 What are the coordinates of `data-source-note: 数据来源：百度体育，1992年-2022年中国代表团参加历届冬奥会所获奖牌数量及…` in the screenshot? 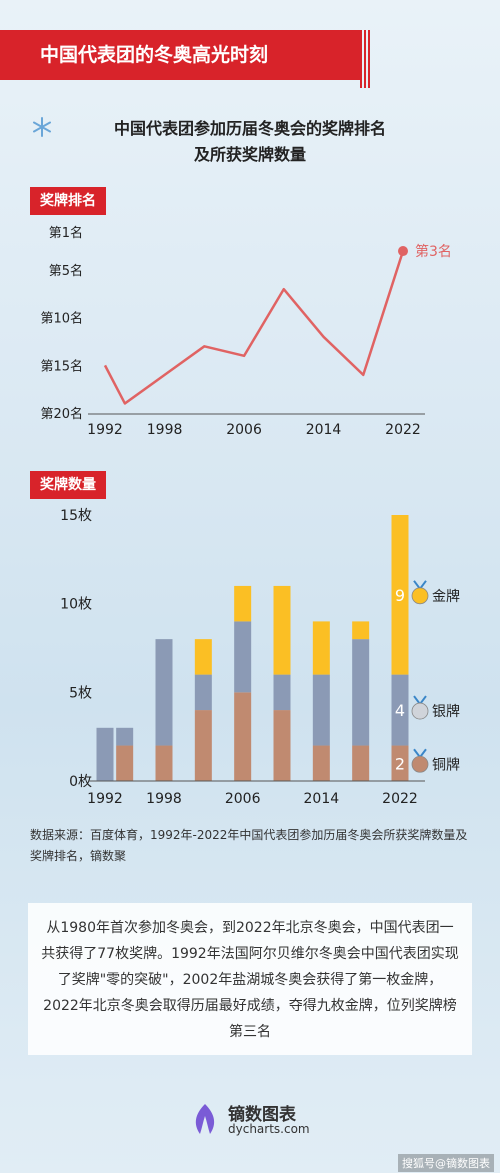 It's located at (249, 845).